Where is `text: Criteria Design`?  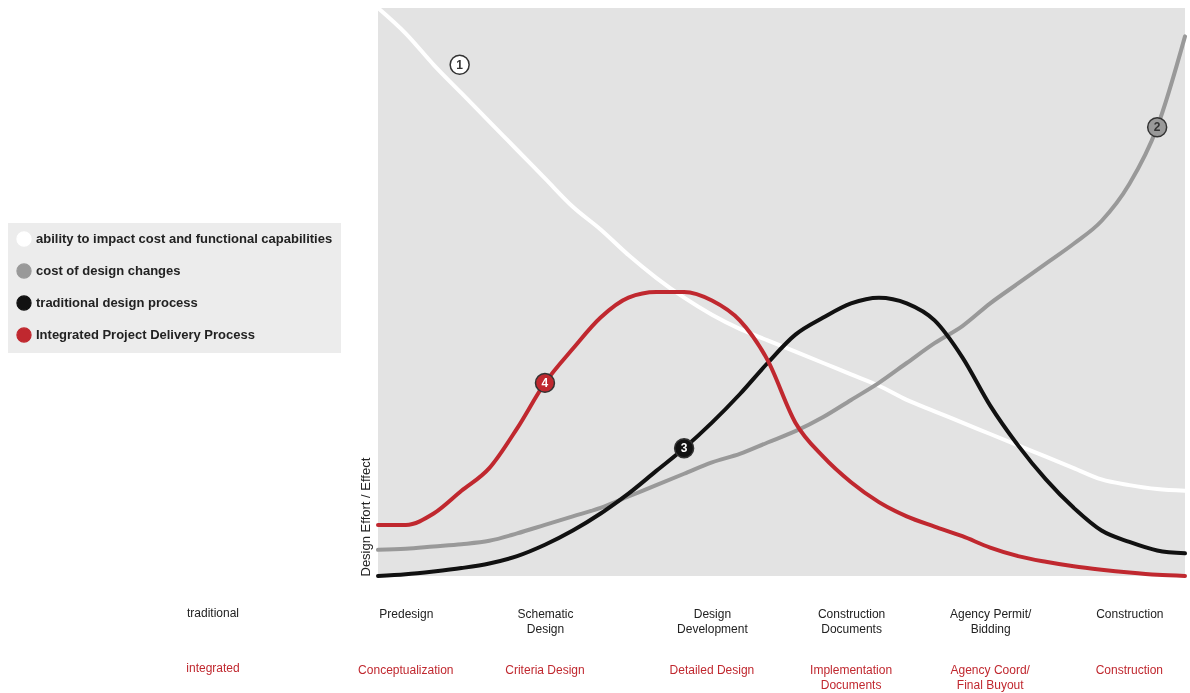 text: Criteria Design is located at coordinates (545, 670).